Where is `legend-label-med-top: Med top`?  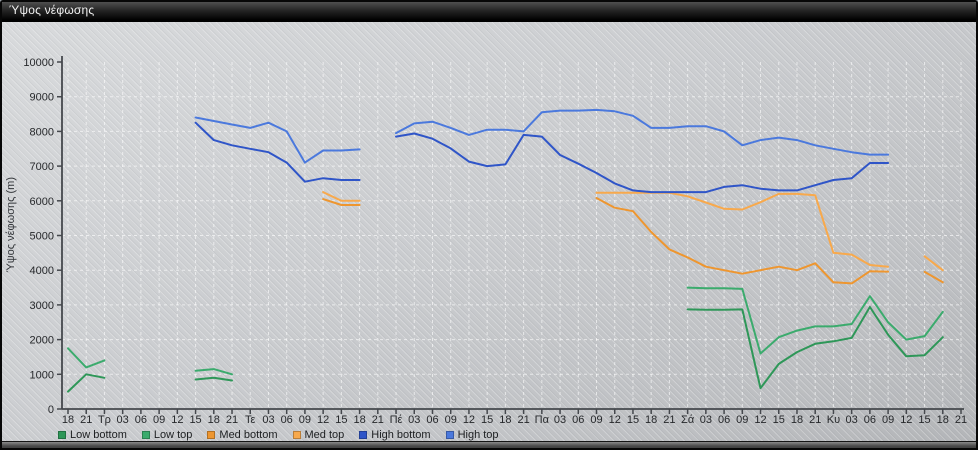
legend-label-med-top: Med top is located at coordinates (324, 435).